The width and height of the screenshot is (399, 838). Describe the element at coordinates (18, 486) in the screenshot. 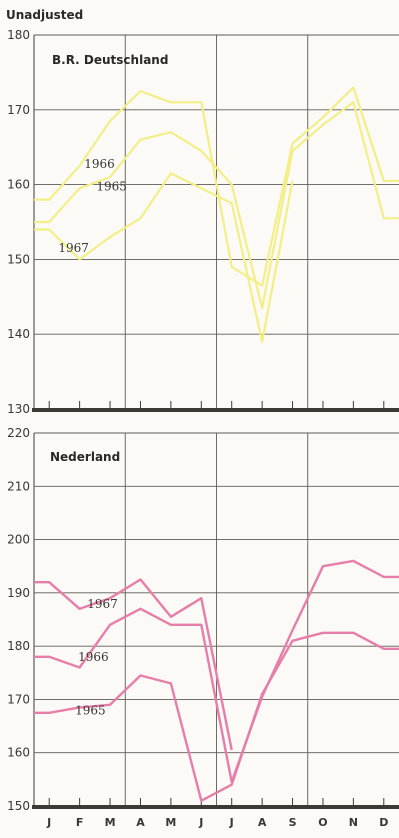

I see `y-tick-label: 210` at that location.